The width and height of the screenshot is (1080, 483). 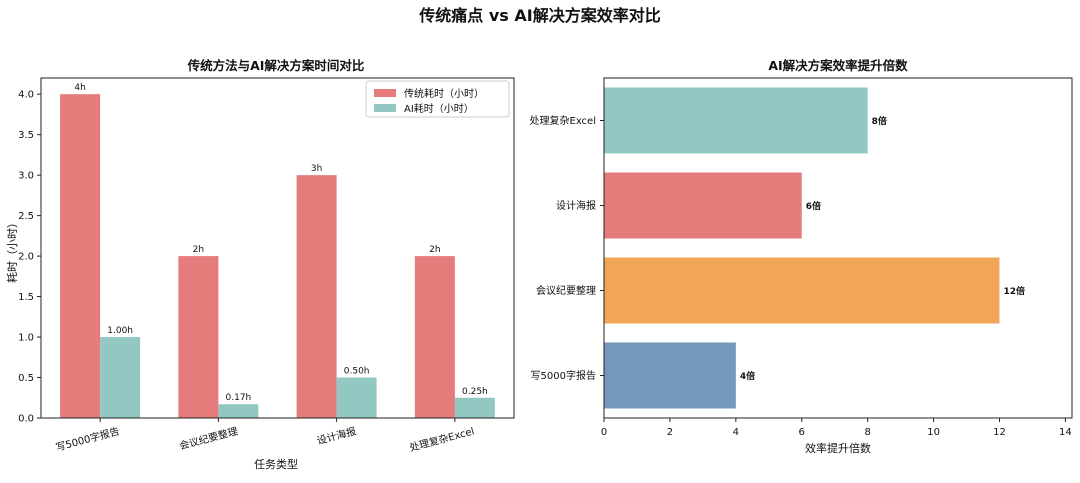 What do you see at coordinates (576, 205) in the screenshot?
I see `y-tick-label: 设计海报` at bounding box center [576, 205].